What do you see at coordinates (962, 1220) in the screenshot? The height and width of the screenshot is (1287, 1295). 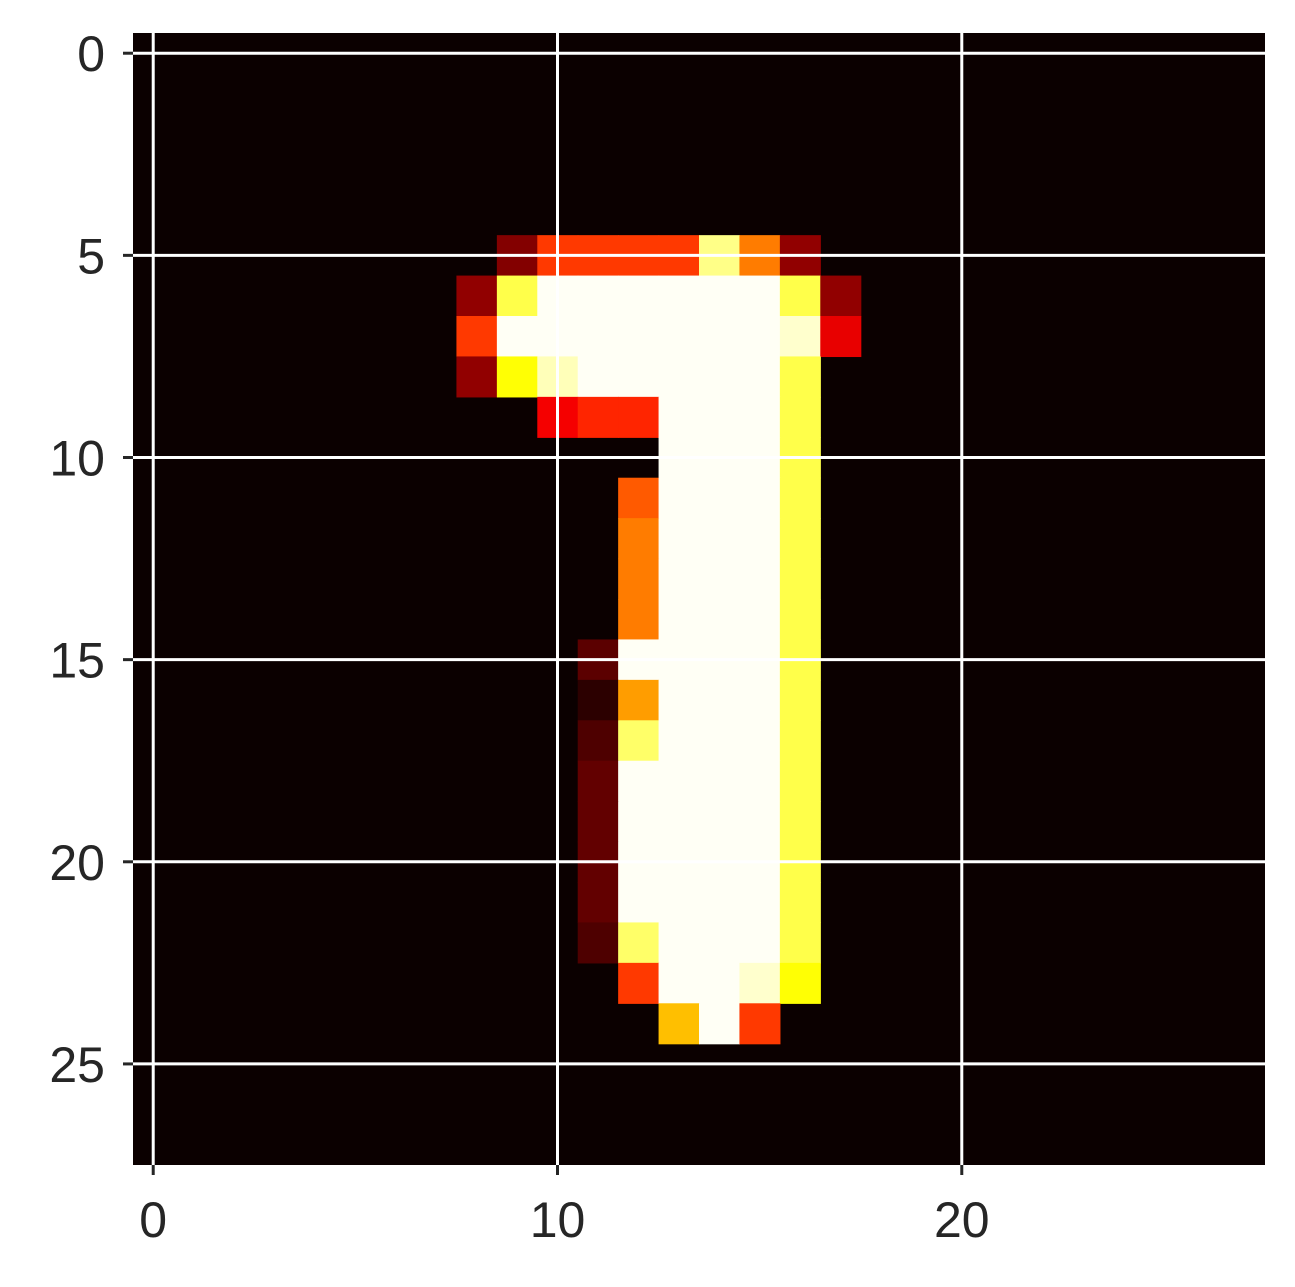 I see `x-tick-label: 20` at bounding box center [962, 1220].